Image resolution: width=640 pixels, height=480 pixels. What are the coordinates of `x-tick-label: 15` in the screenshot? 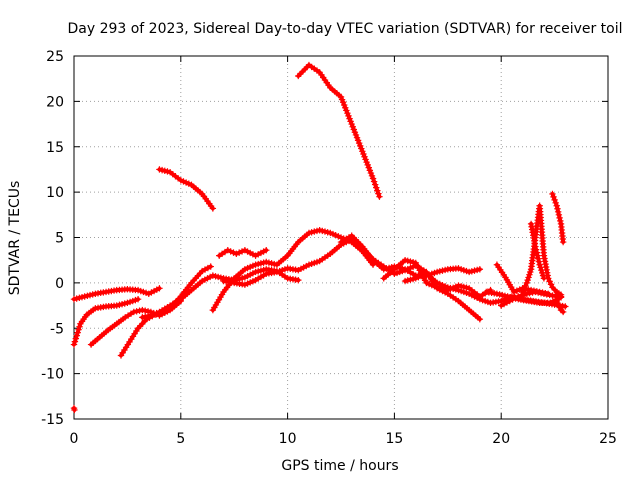 It's located at (394, 439).